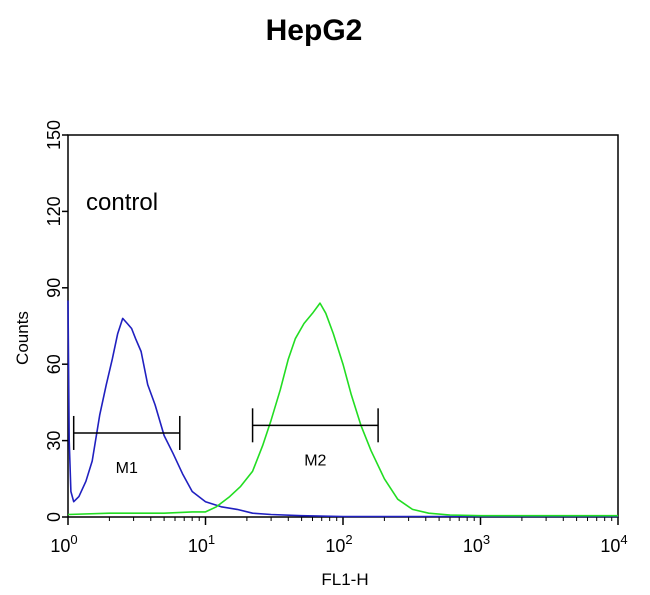 This screenshot has width=650, height=595. I want to click on chart-title: HepG2, so click(314, 30).